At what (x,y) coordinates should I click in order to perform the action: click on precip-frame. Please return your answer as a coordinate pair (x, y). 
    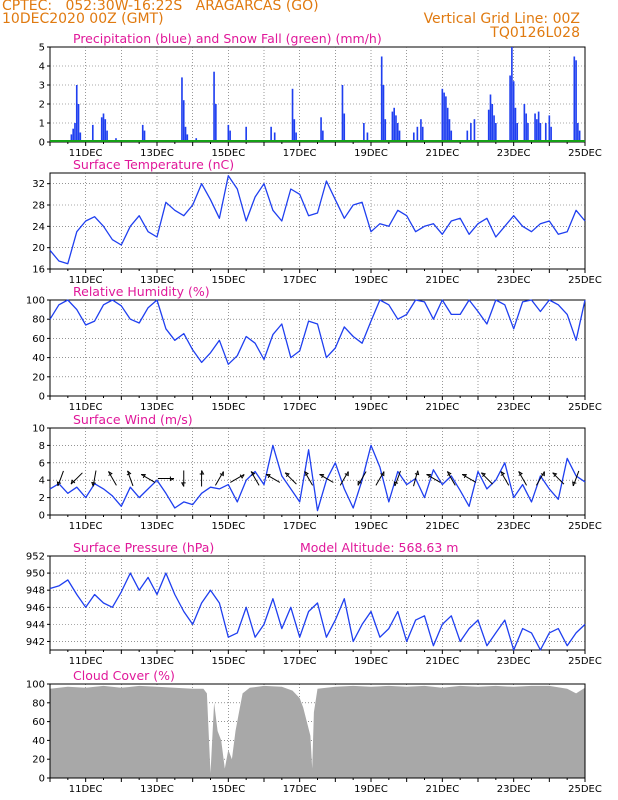
    Looking at the image, I should click on (317, 94).